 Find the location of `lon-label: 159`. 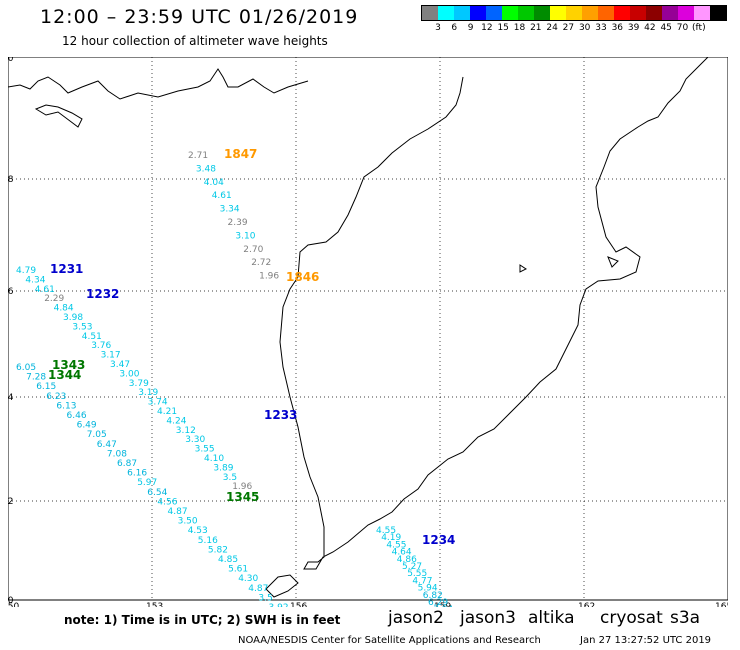

lon-label: 159 is located at coordinates (442, 604).